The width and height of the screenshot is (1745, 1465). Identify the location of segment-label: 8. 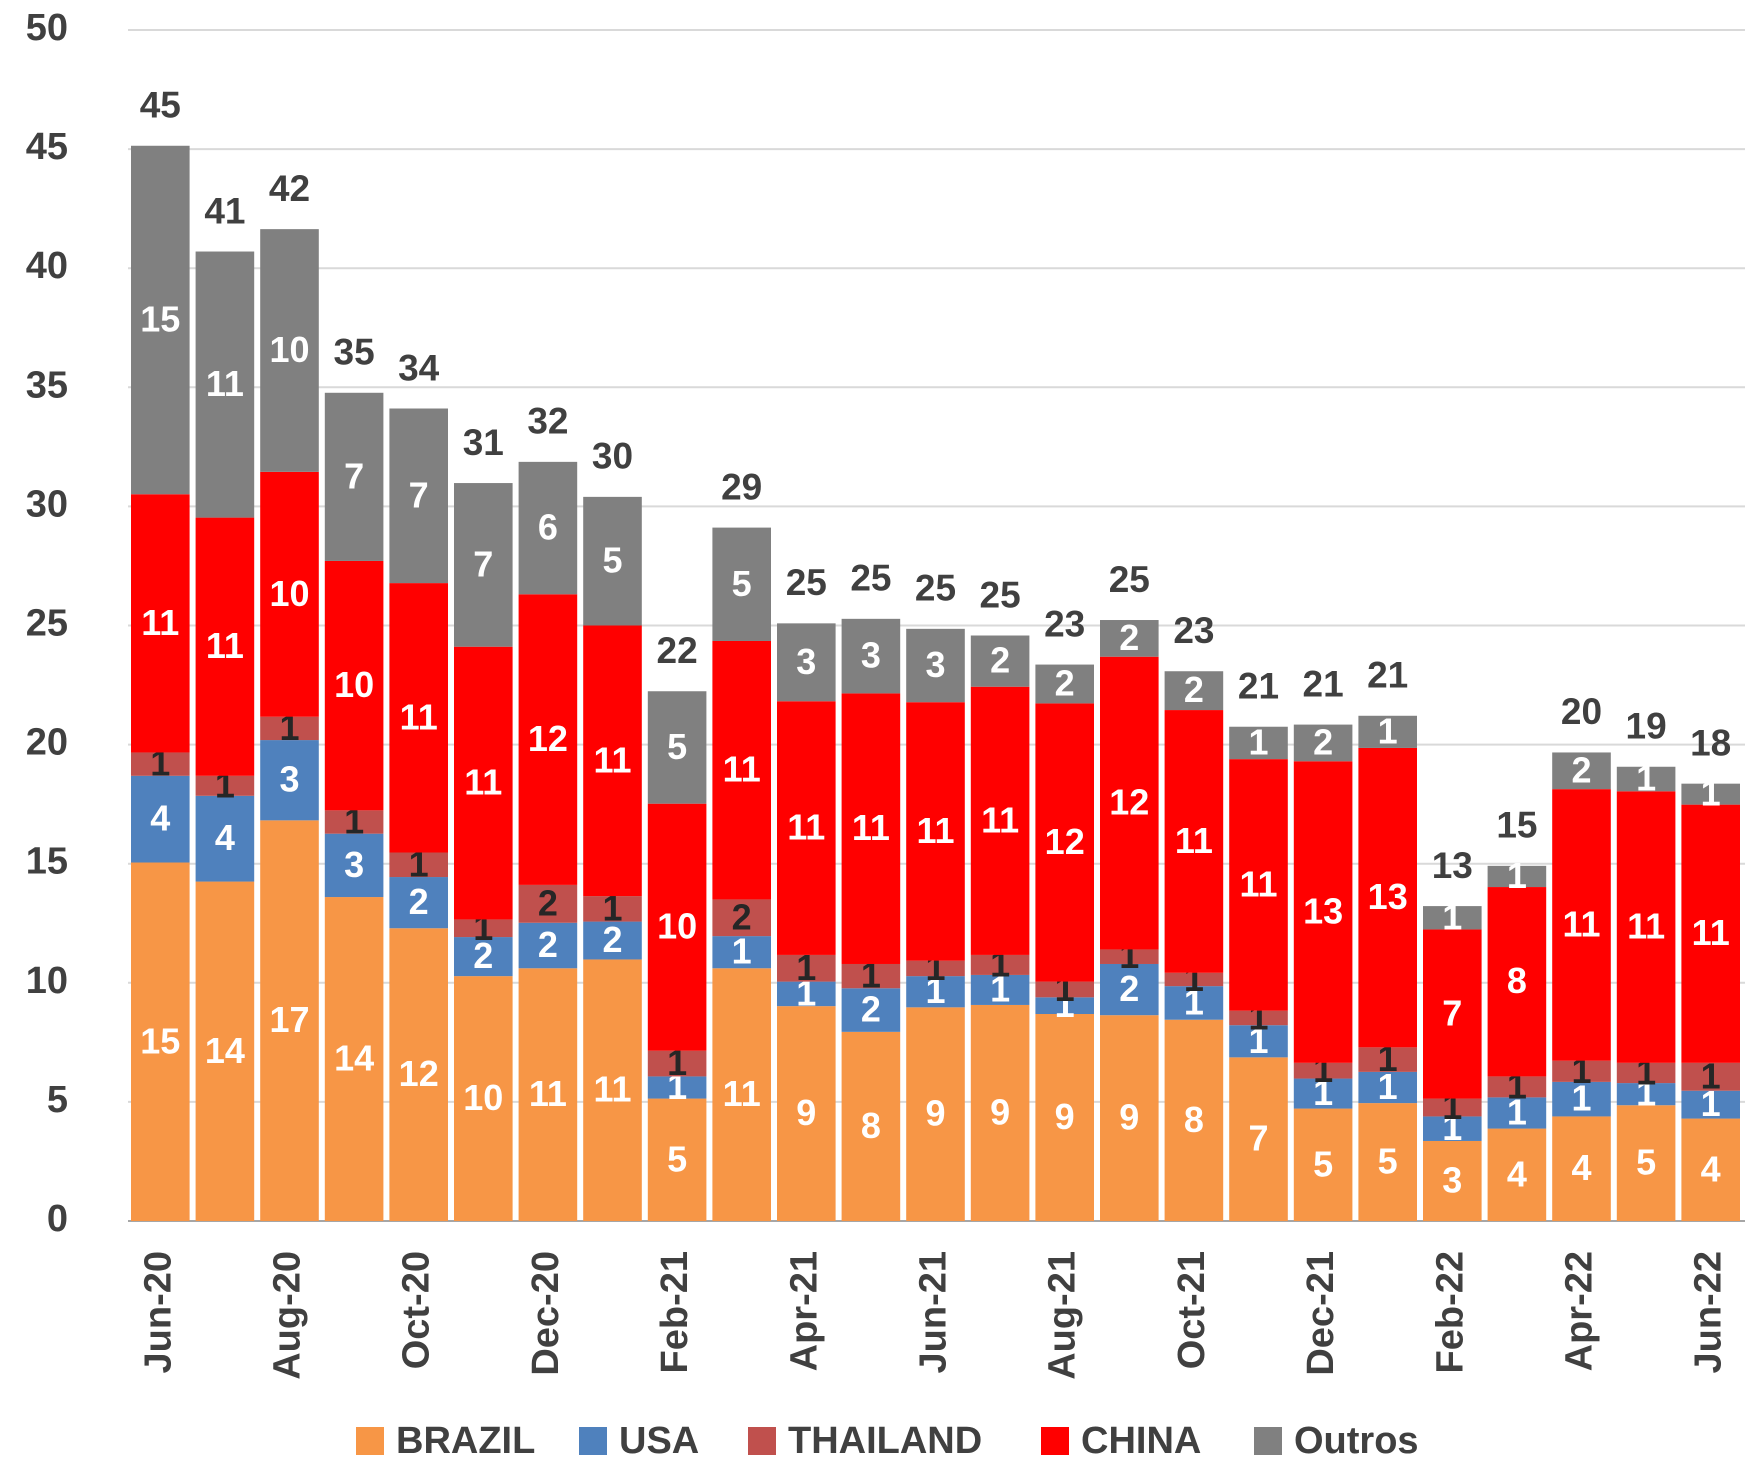
(1517, 980).